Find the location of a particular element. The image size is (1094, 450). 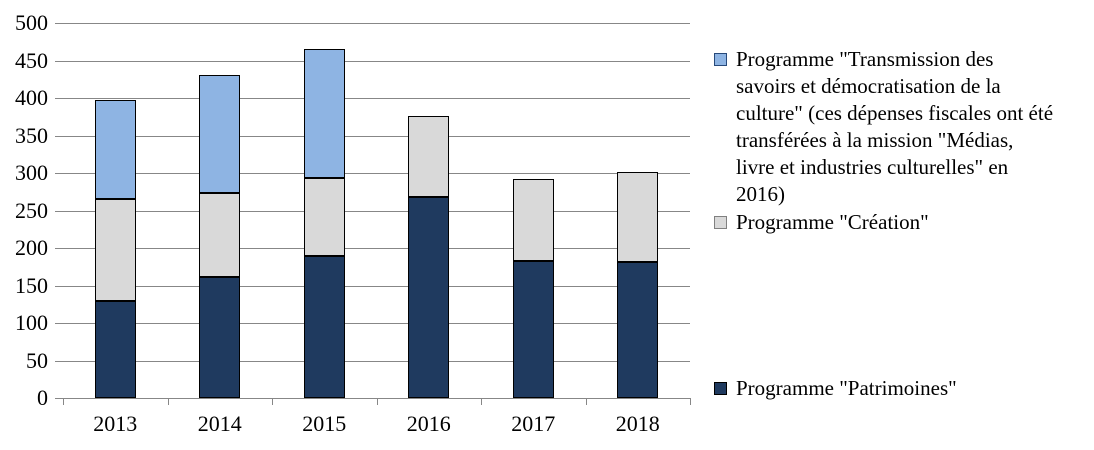

x-axis-label: 2014 is located at coordinates (219, 423).